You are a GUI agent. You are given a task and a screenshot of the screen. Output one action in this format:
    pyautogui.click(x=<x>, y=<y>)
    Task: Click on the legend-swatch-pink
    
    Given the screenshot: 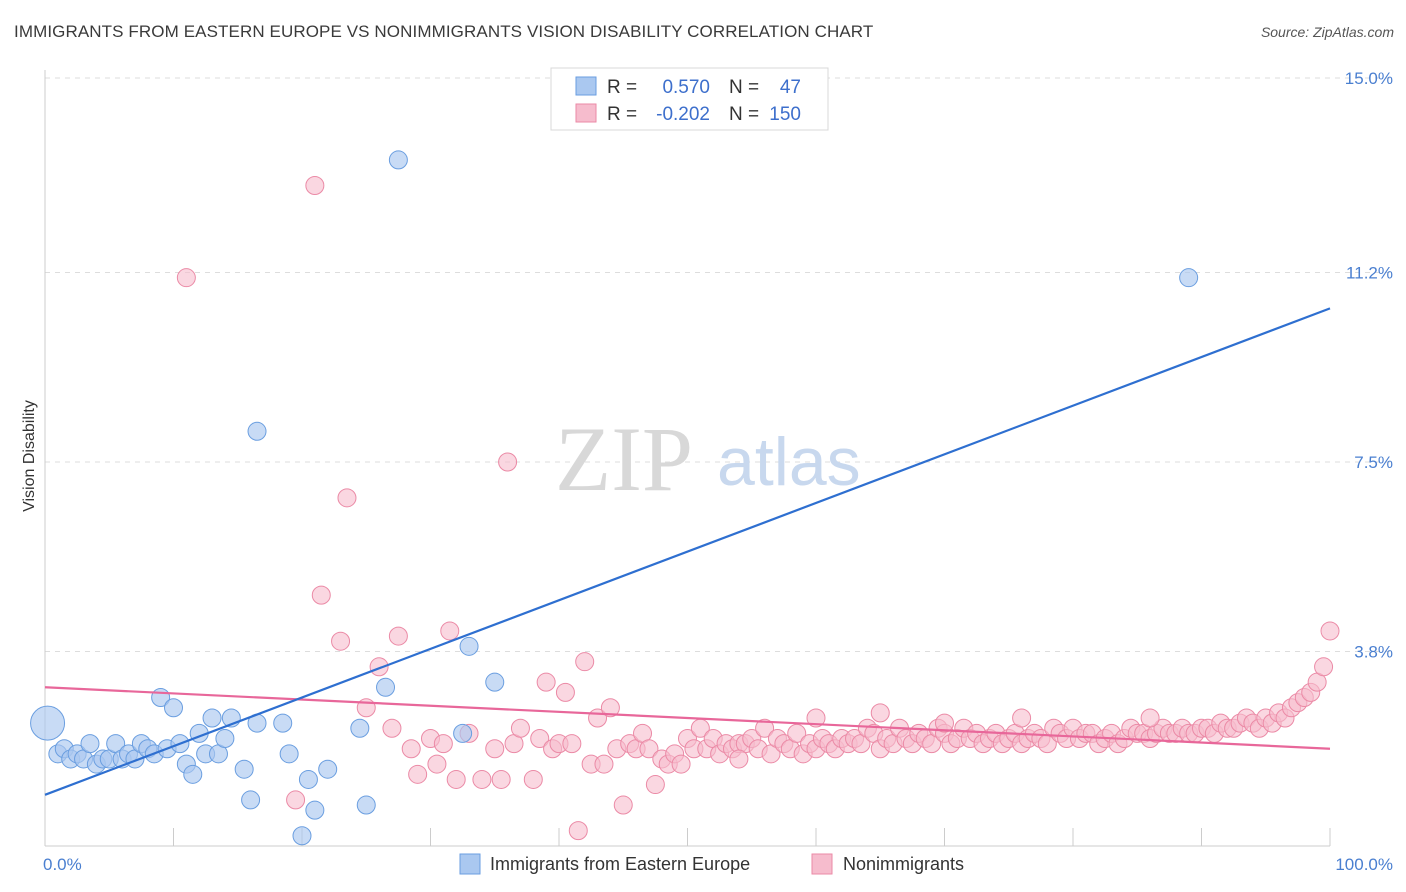 What is the action you would take?
    pyautogui.click(x=586, y=113)
    